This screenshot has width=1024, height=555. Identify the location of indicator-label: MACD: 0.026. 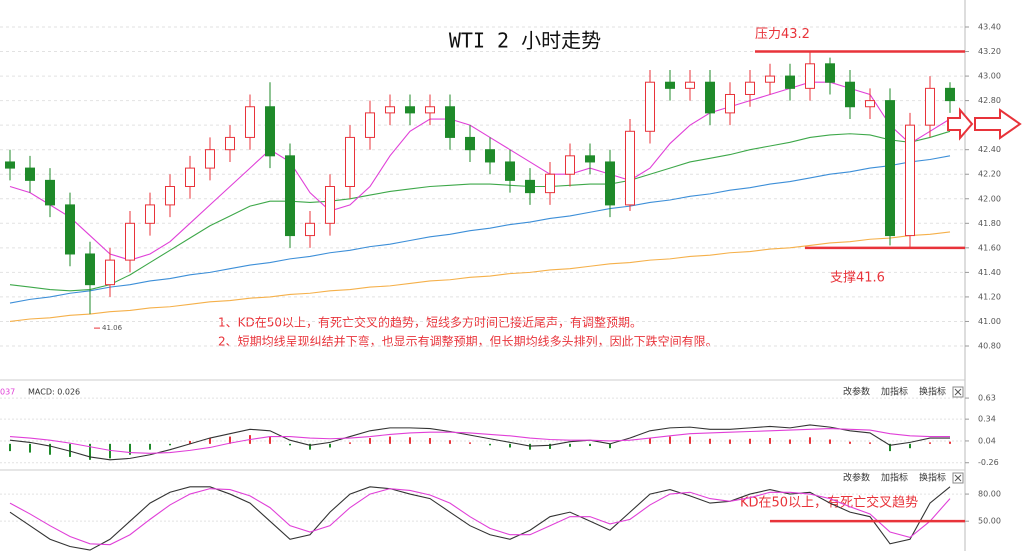
(54, 392).